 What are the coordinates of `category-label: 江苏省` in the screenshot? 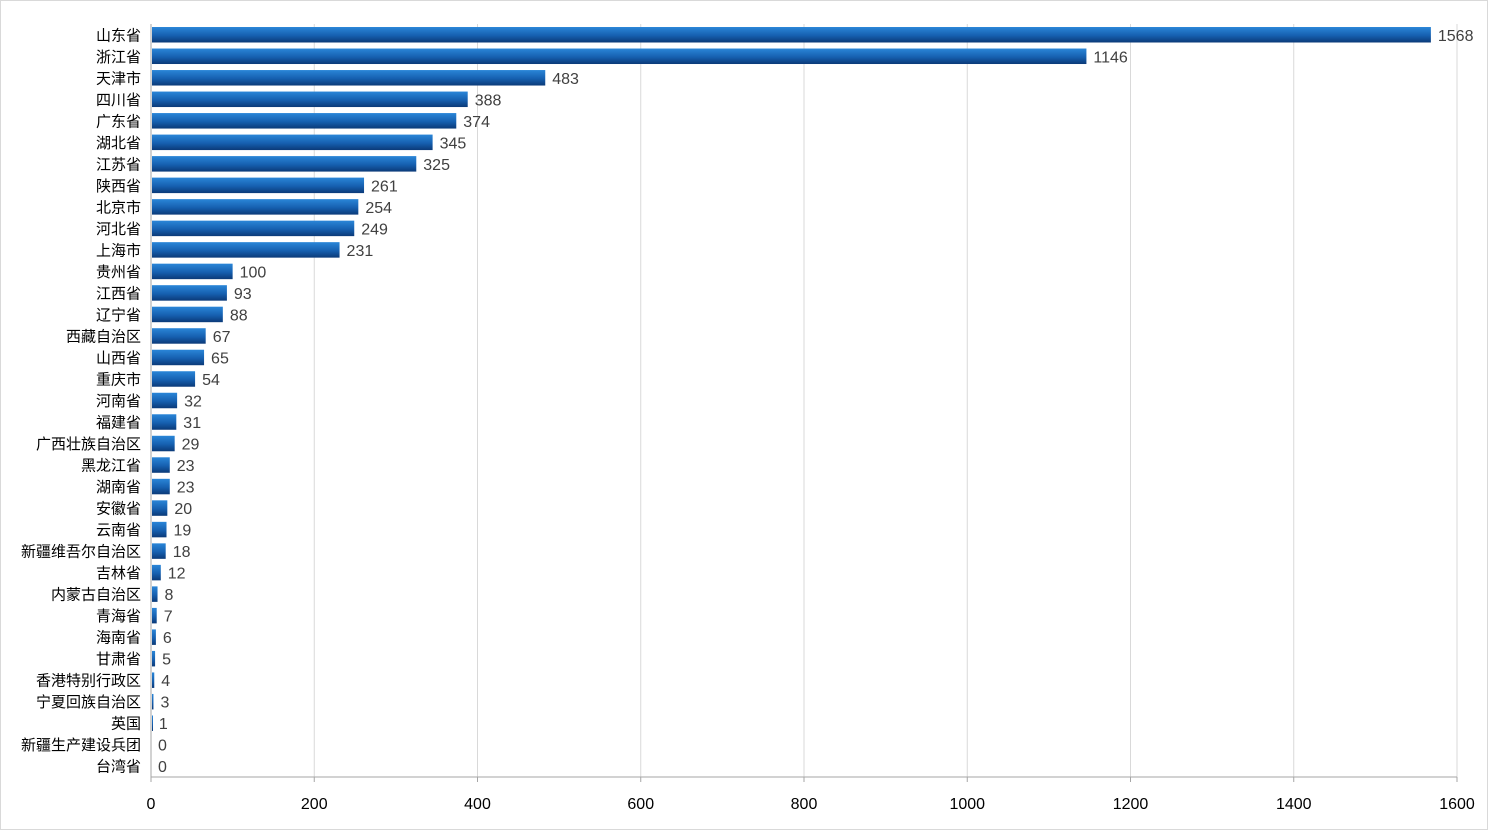 It's located at (118, 164).